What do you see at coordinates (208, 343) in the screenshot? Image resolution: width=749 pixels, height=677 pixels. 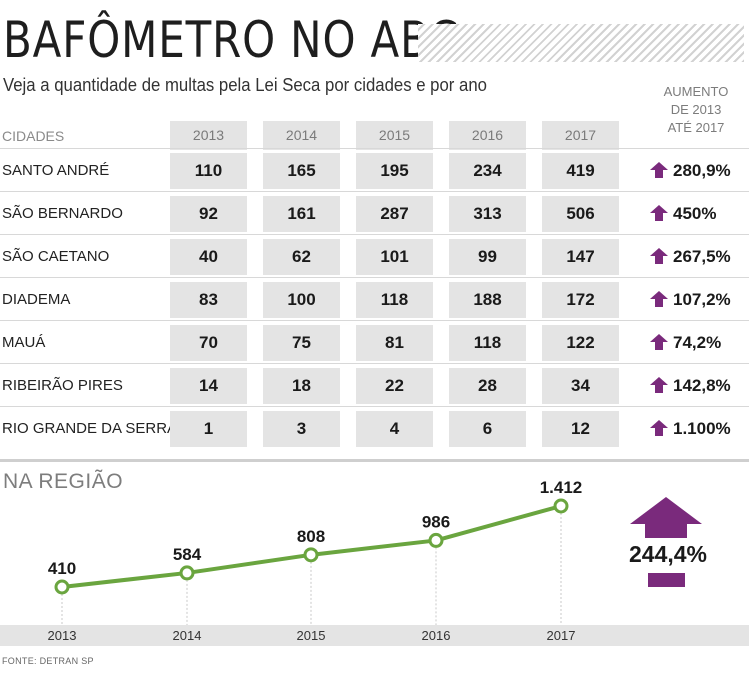 I see `table-cell-2013: 70` at bounding box center [208, 343].